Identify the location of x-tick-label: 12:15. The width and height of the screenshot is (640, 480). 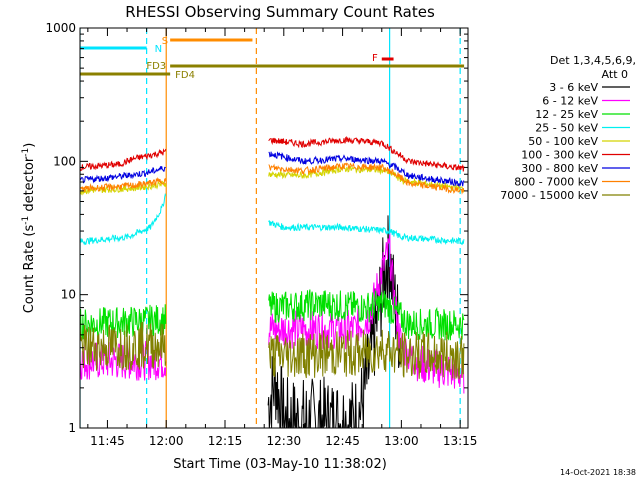
(225, 441).